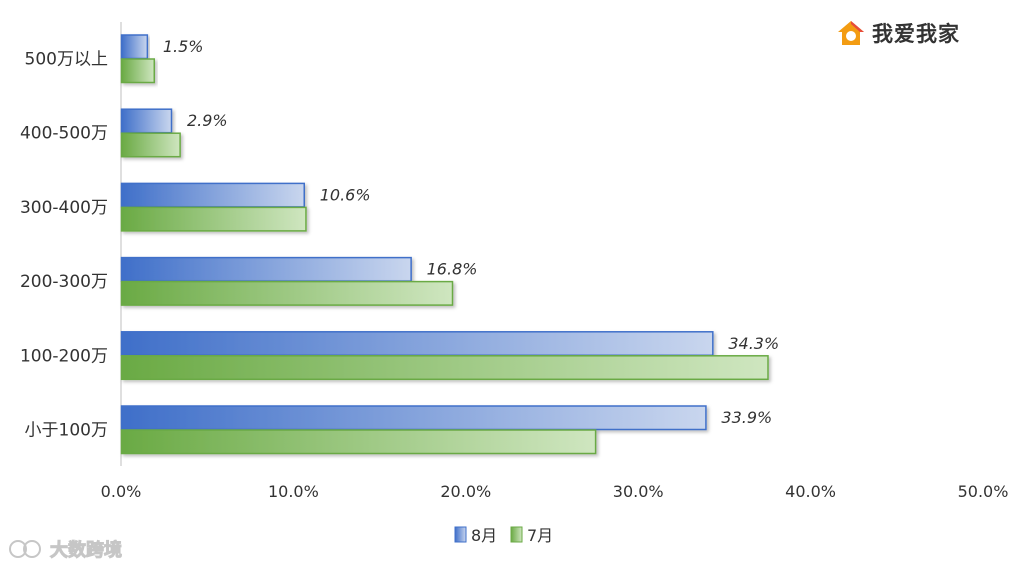 The width and height of the screenshot is (1011, 567). I want to click on brand-name: 我爱我家, so click(916, 34).